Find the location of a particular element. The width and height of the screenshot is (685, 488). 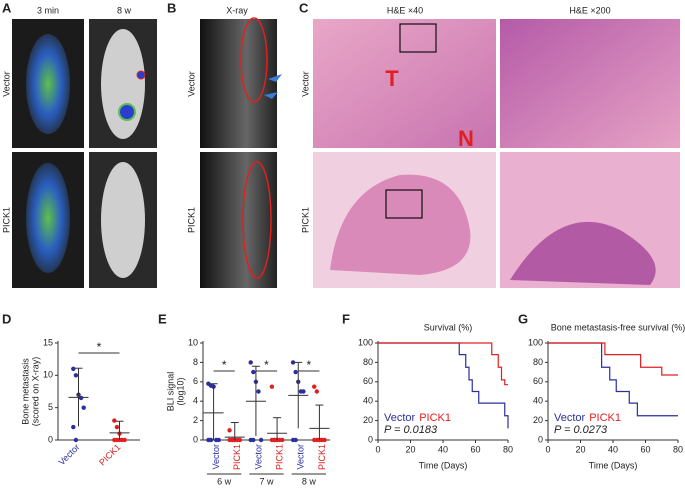

y-axis-label: (log10) is located at coordinates (180, 391).